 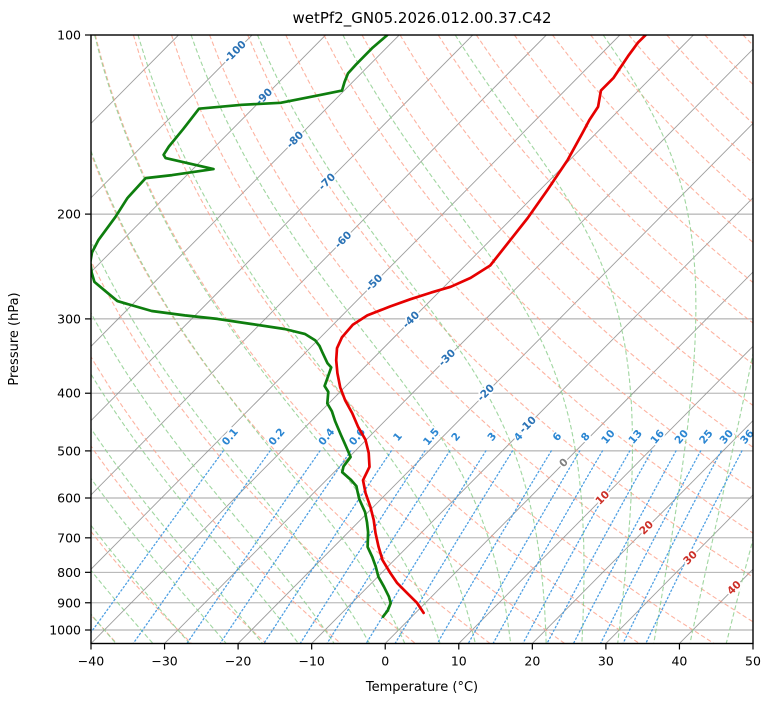 I want to click on x-tick-label: 50, so click(x=753, y=661).